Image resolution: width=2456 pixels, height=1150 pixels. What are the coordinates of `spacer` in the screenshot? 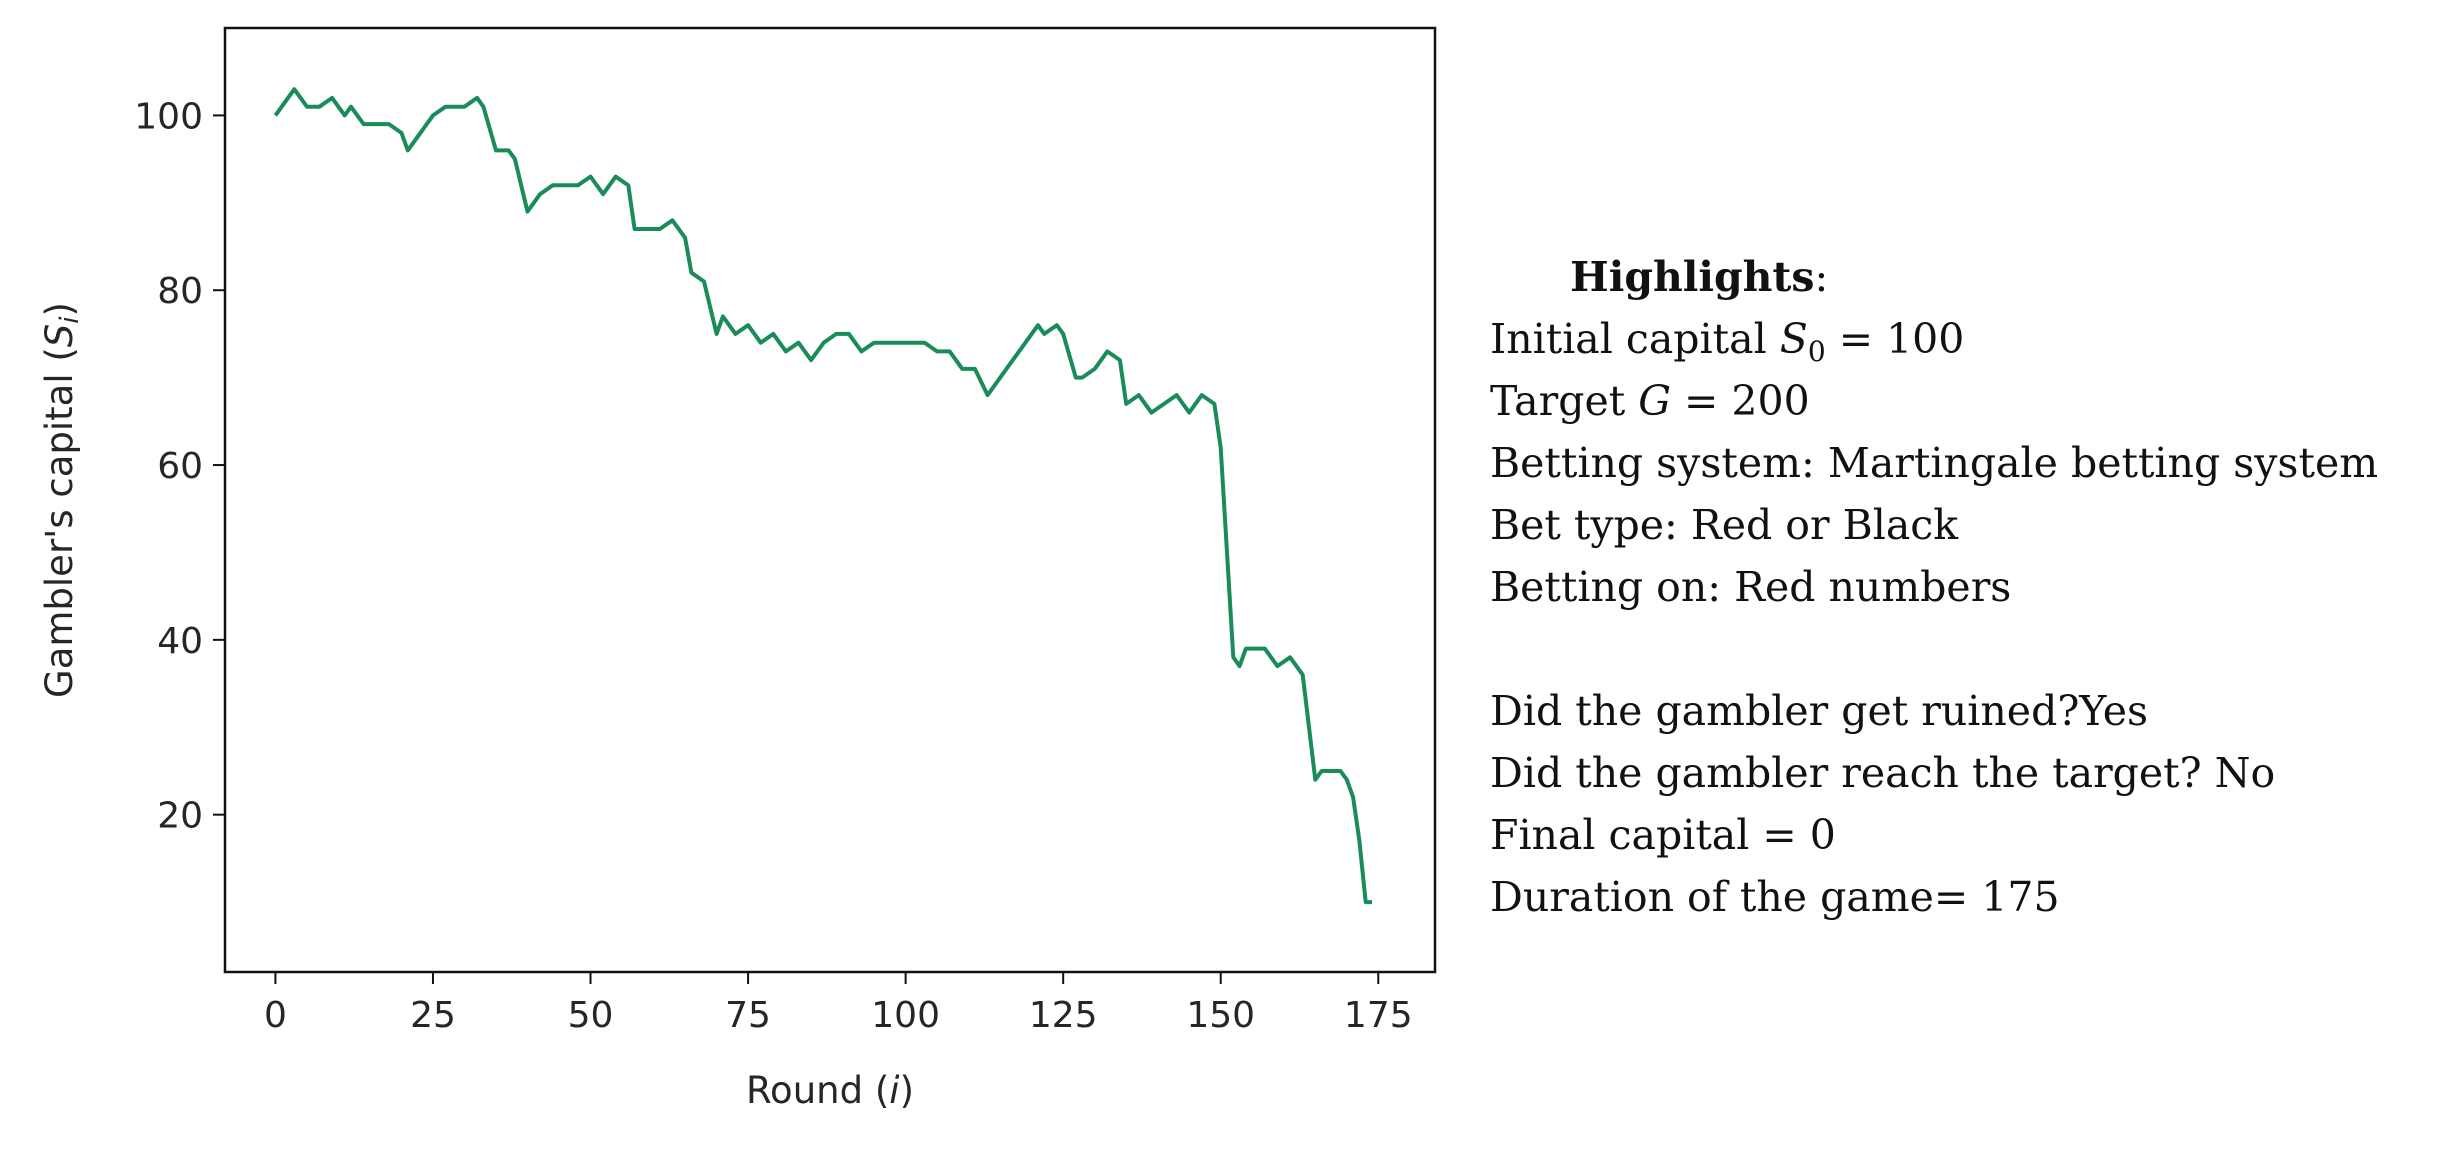 It's located at (1934, 649).